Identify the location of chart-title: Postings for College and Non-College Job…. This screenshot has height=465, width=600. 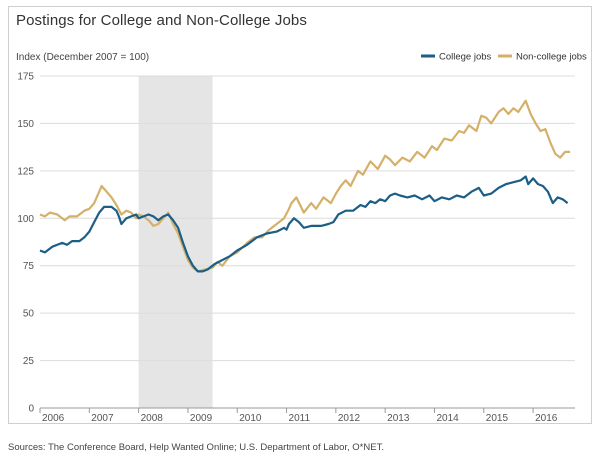
(161, 20).